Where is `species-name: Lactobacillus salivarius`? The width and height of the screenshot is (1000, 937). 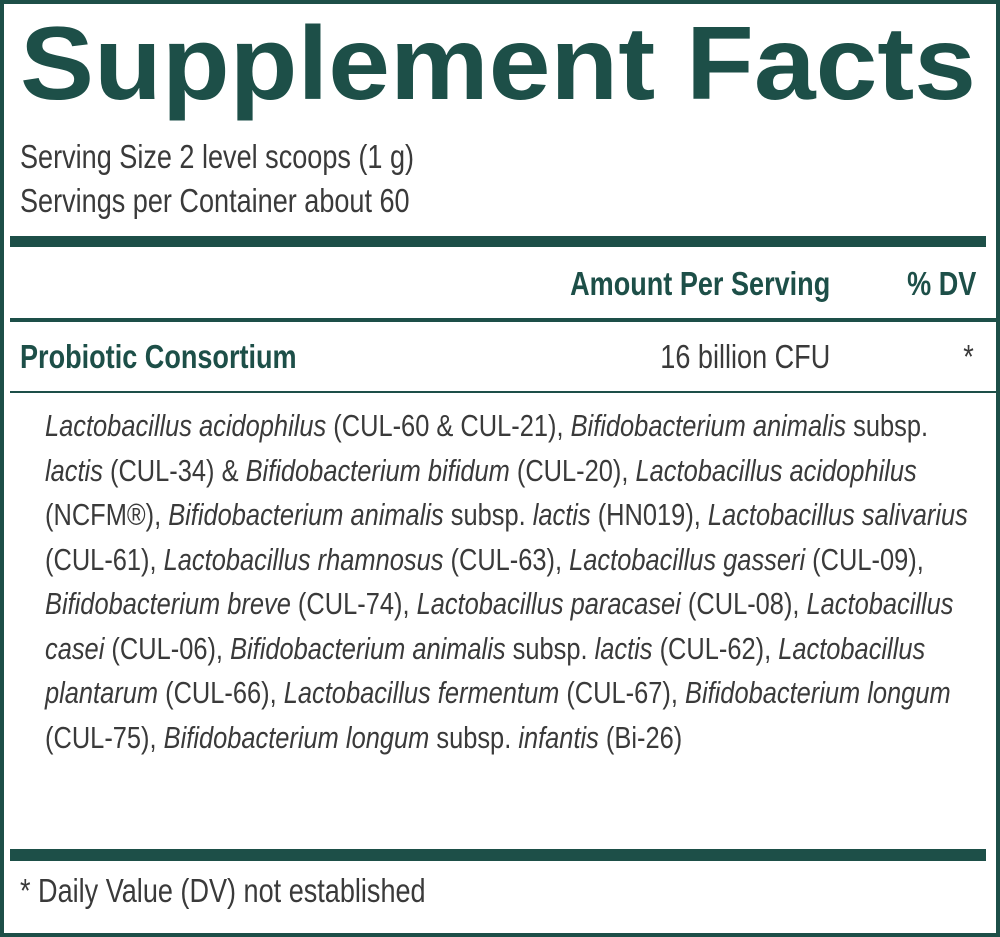 species-name: Lactobacillus salivarius is located at coordinates (837, 514).